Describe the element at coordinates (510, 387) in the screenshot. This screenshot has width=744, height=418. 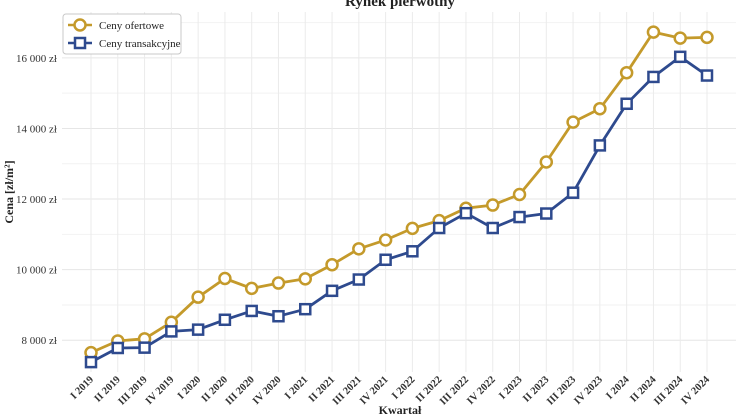
I see `x-tick-label: I 2023` at that location.